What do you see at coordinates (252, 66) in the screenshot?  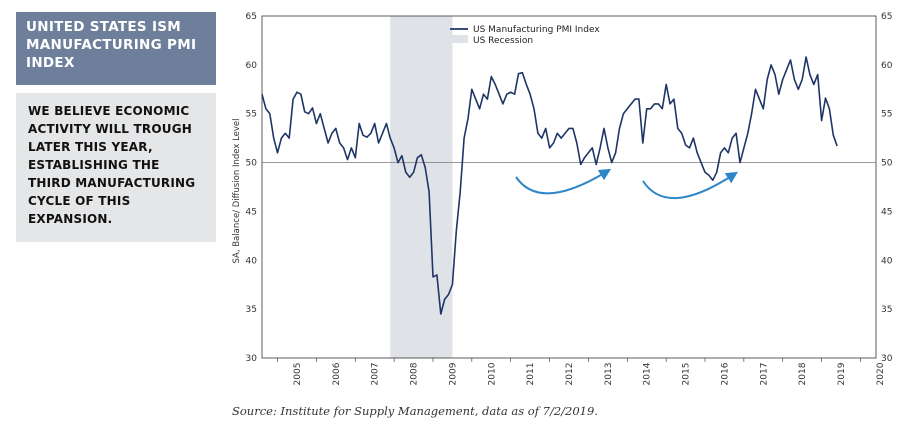 I see `y-tick-left-60: 60` at bounding box center [252, 66].